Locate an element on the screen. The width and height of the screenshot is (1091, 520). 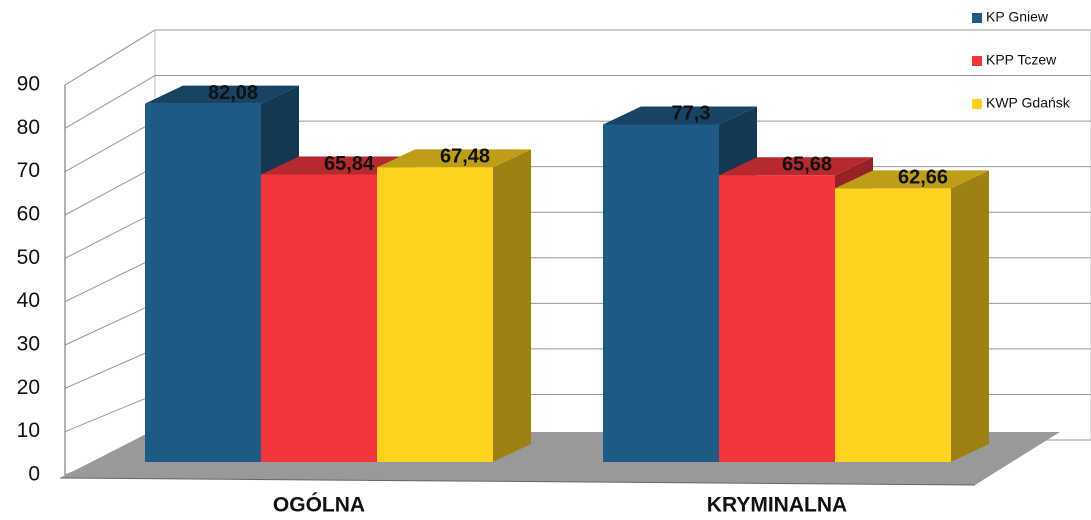
y-tick-label: 90 is located at coordinates (28, 84).